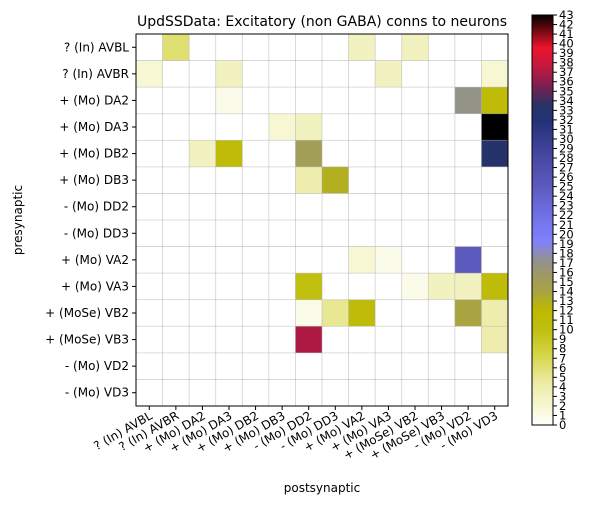  Describe the element at coordinates (95, 74) in the screenshot. I see `y-tick-label: ? (In) AVBR` at that location.